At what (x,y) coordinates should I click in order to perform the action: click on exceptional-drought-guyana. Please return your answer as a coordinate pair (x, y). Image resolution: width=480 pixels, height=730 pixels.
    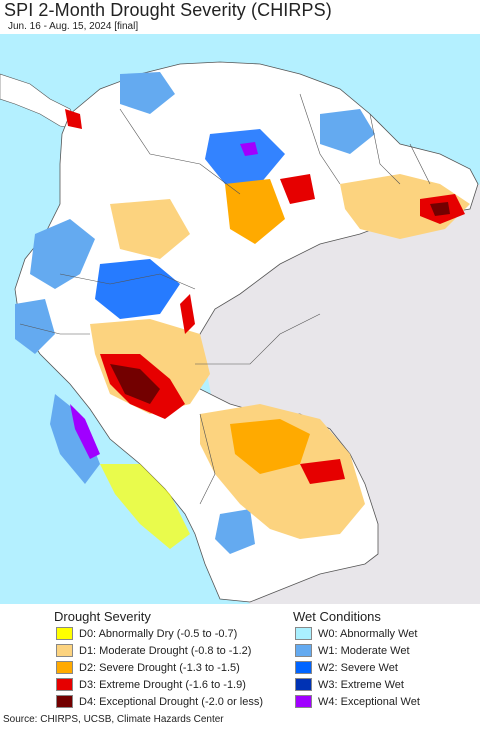
    Looking at the image, I should click on (440, 209).